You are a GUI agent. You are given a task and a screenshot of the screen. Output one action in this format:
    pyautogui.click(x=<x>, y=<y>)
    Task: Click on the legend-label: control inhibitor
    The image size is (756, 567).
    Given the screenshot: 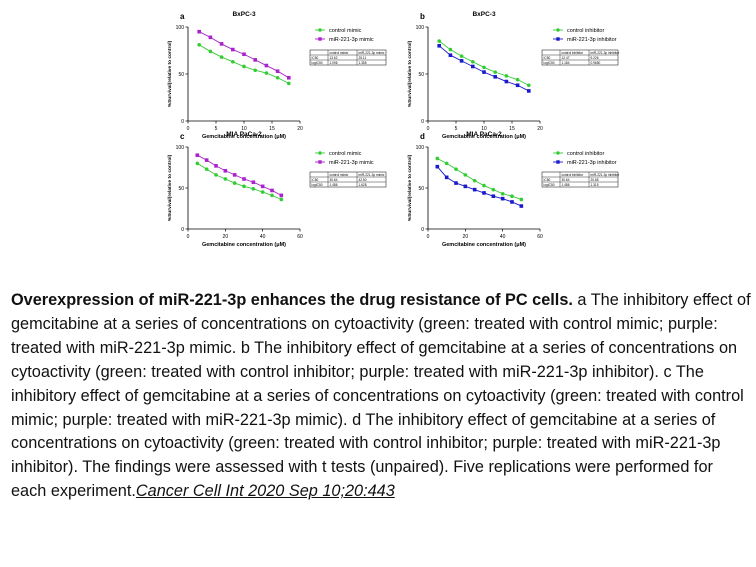 What is the action you would take?
    pyautogui.click(x=585, y=154)
    